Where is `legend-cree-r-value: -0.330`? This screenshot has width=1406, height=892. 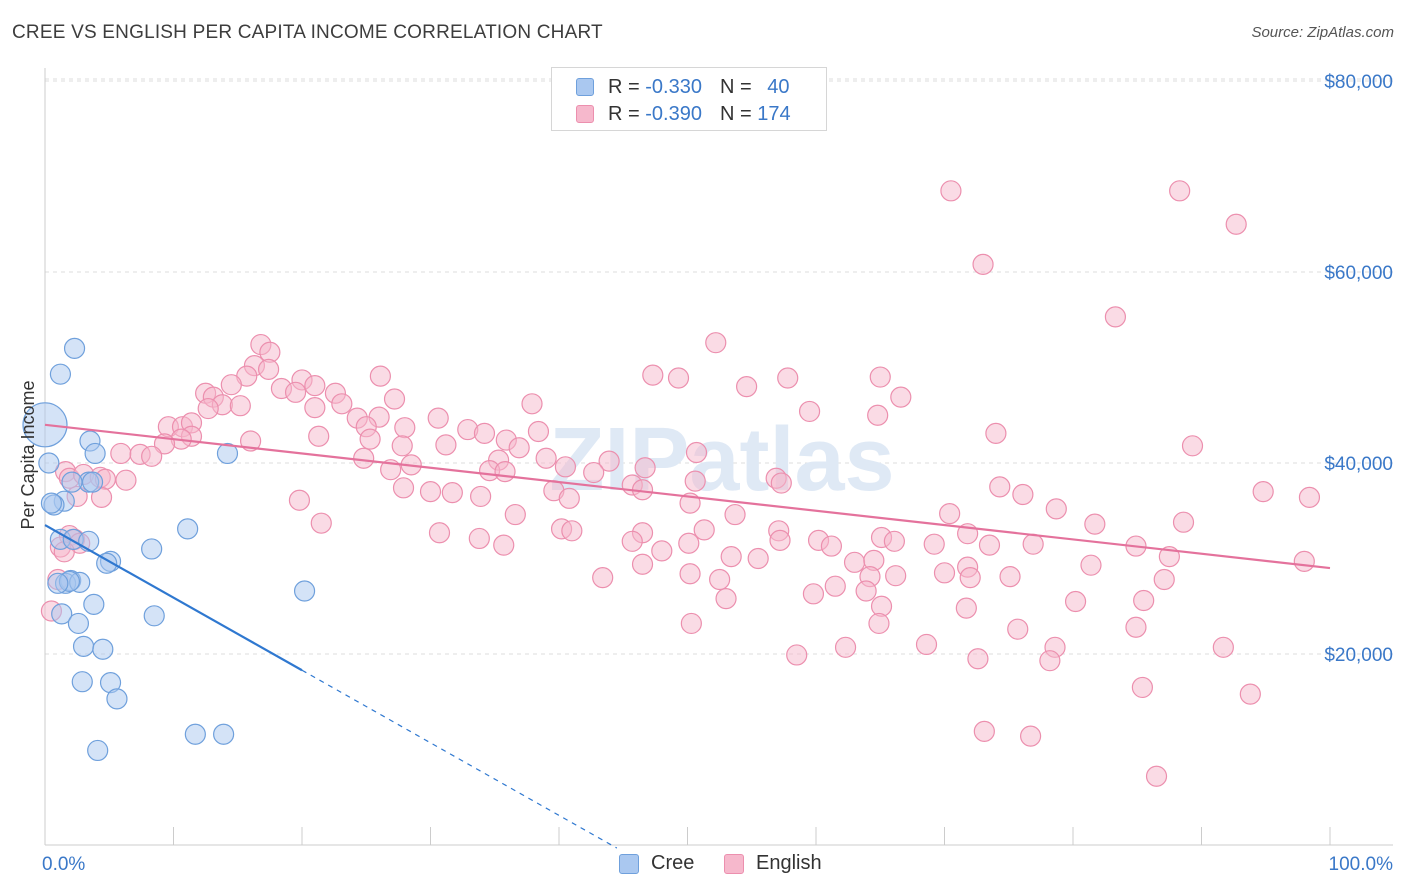
legend-cree-r-value: -0.330 is located at coordinates (673, 86).